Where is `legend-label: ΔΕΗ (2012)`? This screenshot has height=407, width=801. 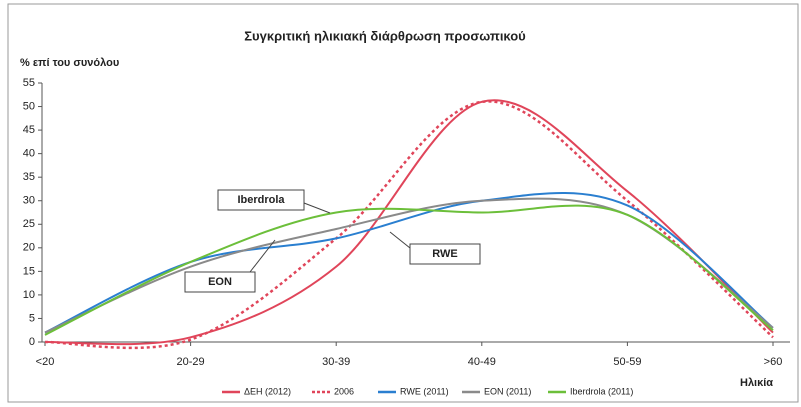 legend-label: ΔΕΗ (2012) is located at coordinates (267, 391).